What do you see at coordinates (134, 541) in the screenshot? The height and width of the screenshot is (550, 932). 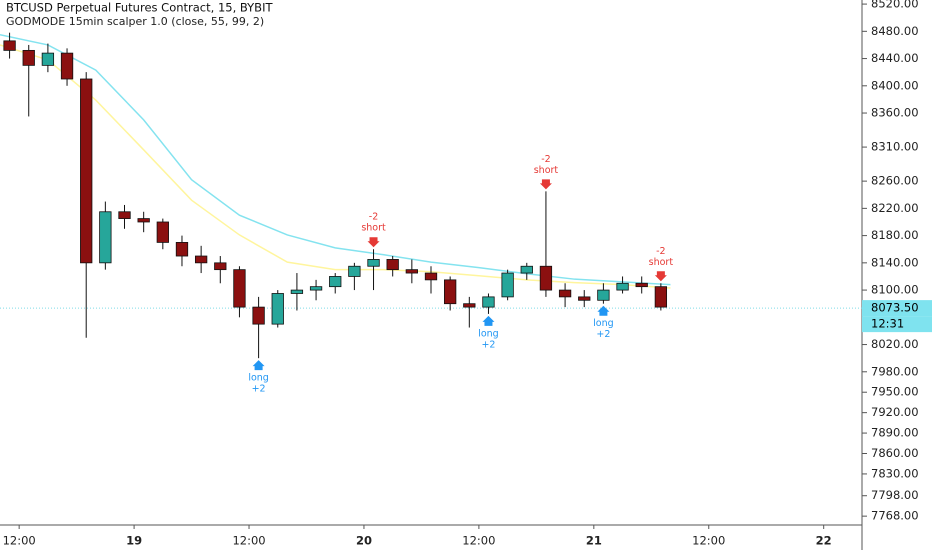 I see `x-tick-label: 19` at bounding box center [134, 541].